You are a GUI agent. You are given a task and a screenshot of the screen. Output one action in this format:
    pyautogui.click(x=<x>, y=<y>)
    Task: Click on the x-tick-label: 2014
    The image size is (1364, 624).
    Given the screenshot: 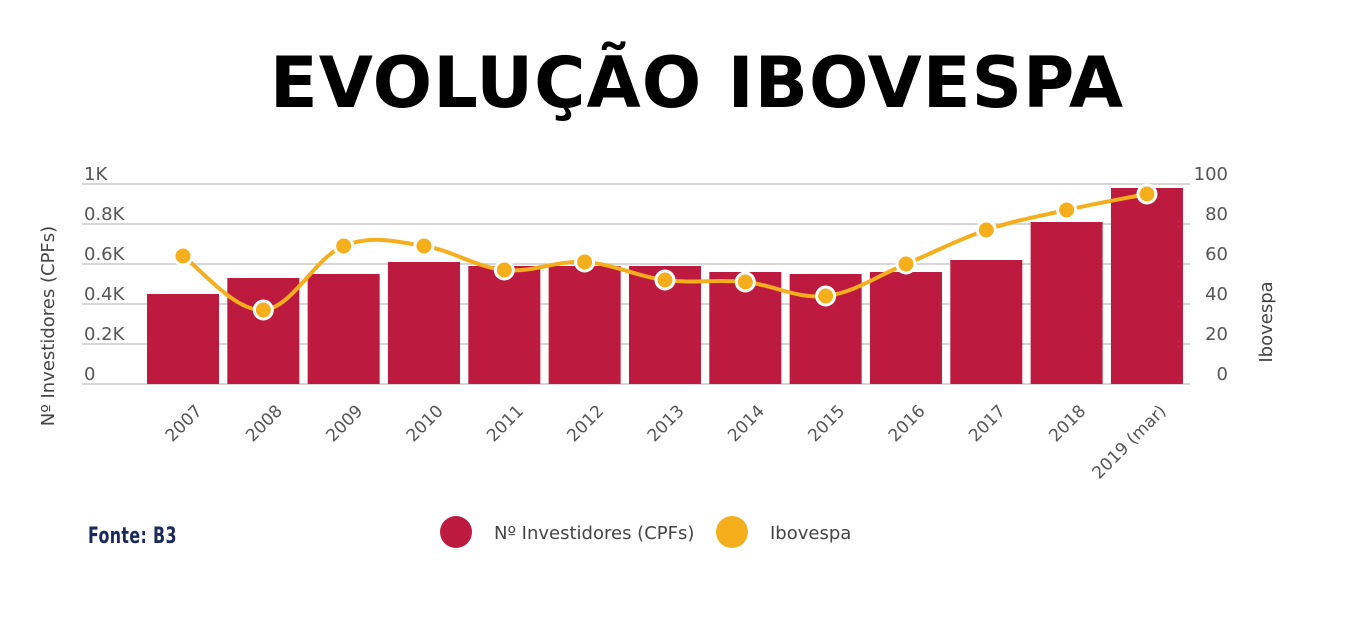 What is the action you would take?
    pyautogui.click(x=746, y=423)
    